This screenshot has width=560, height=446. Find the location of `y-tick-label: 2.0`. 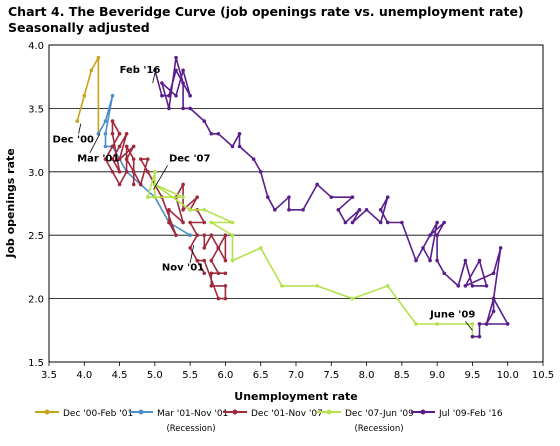

y-tick-label: 2.0 is located at coordinates (36, 300).